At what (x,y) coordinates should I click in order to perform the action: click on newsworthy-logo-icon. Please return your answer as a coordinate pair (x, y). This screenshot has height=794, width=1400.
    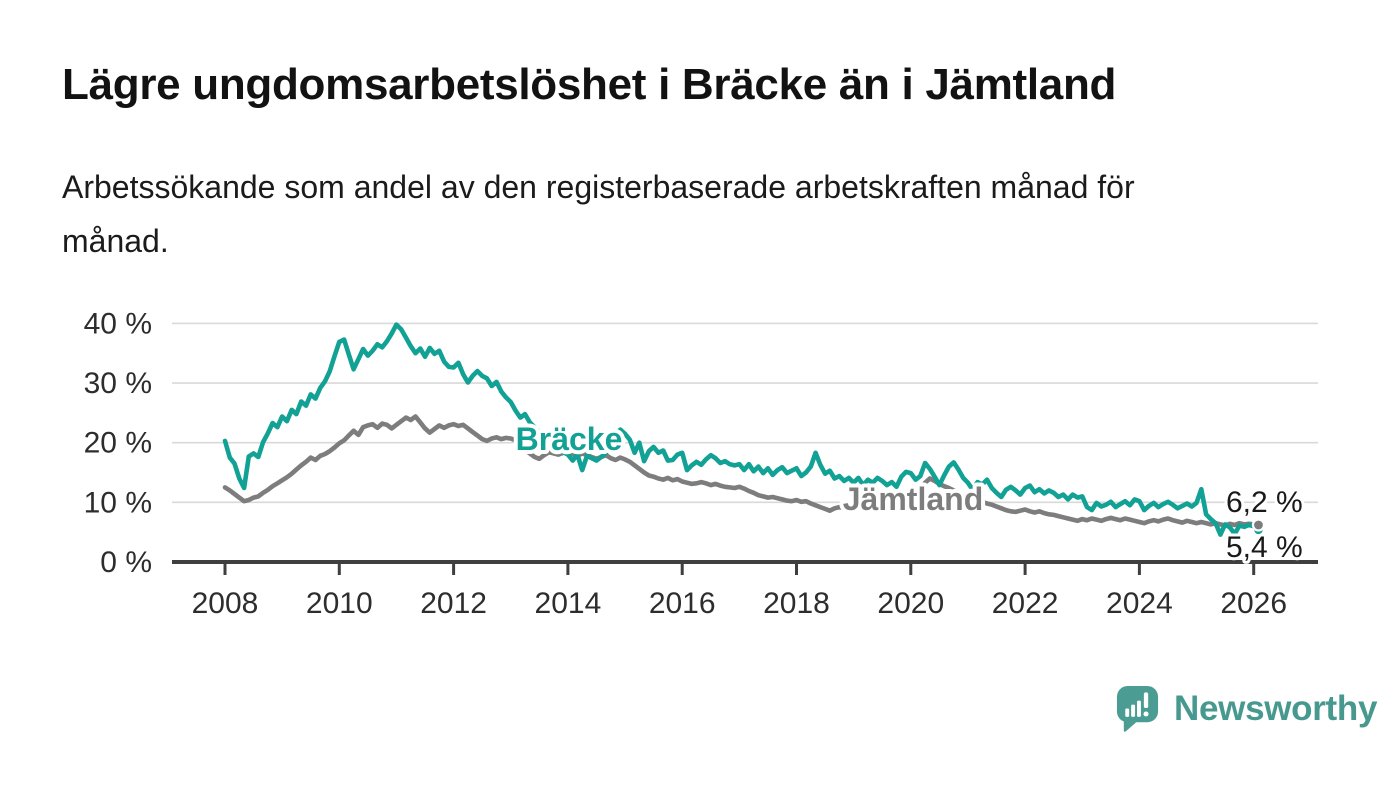
    Looking at the image, I should click on (1137, 708).